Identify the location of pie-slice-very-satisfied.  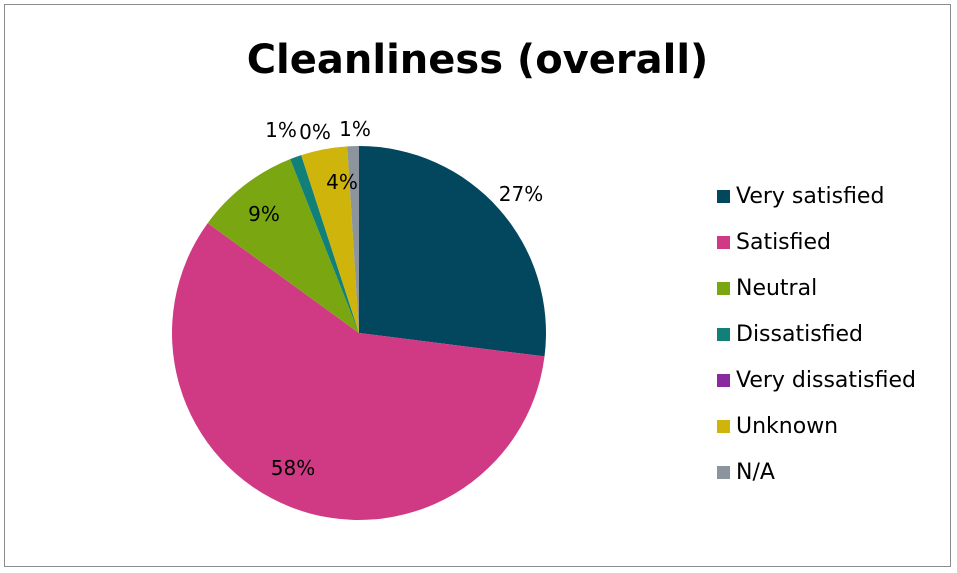
(453, 251).